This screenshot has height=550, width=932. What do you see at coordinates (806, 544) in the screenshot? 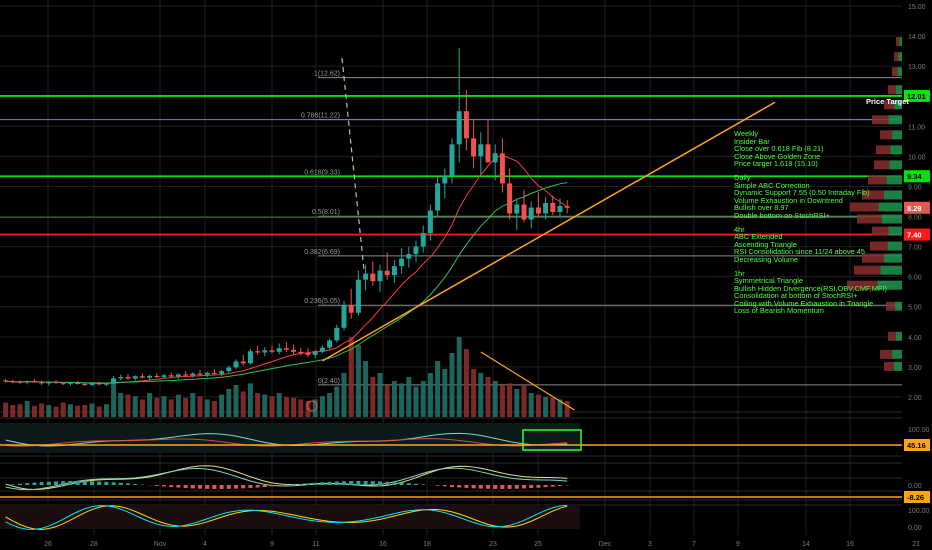
I see `time-axis-label: 14` at bounding box center [806, 544].